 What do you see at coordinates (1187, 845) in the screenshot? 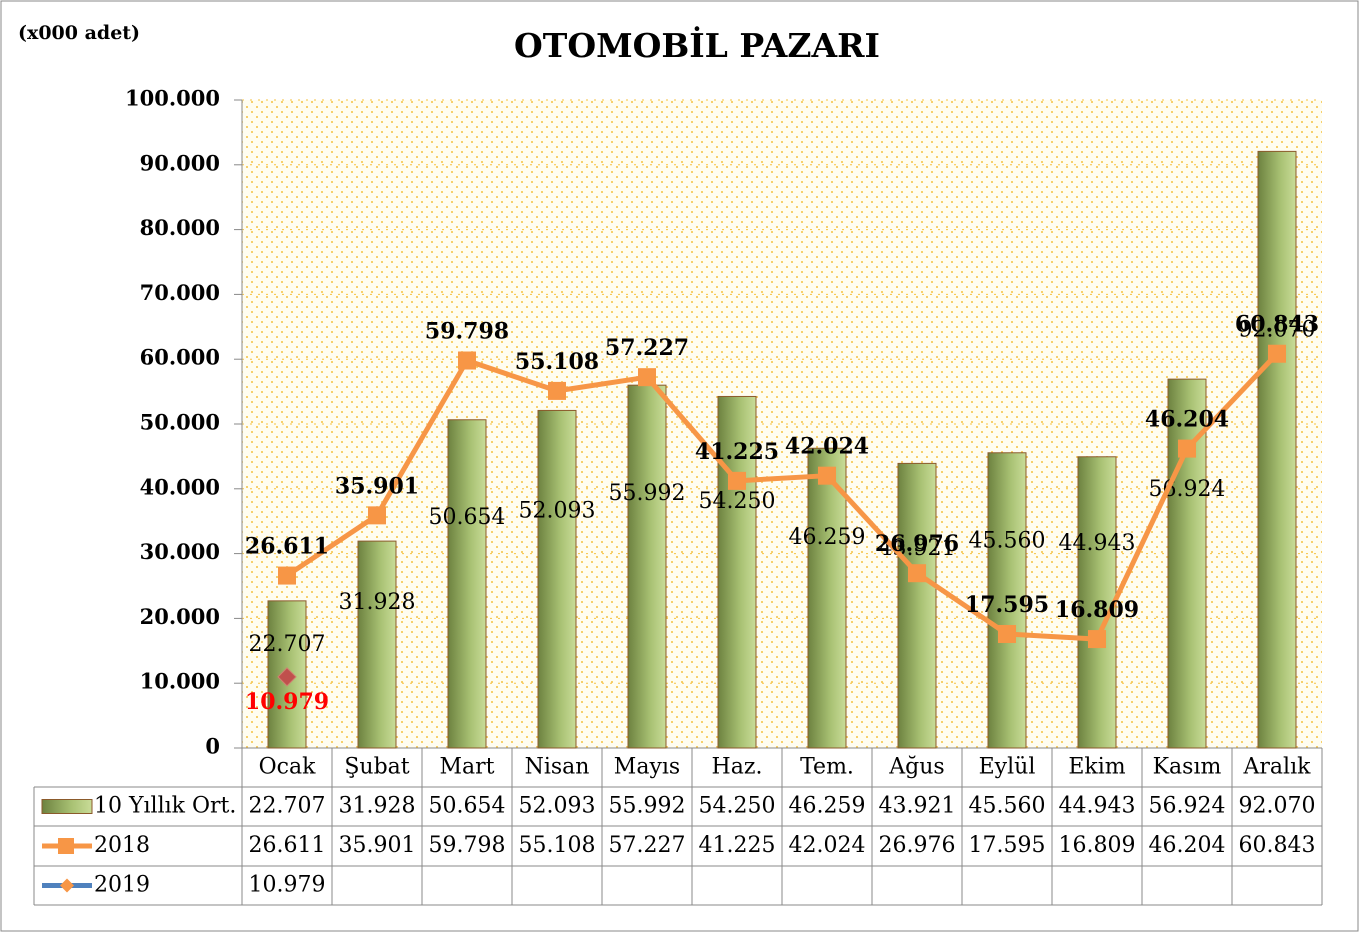
I see `table-cell: 46.204` at bounding box center [1187, 845].